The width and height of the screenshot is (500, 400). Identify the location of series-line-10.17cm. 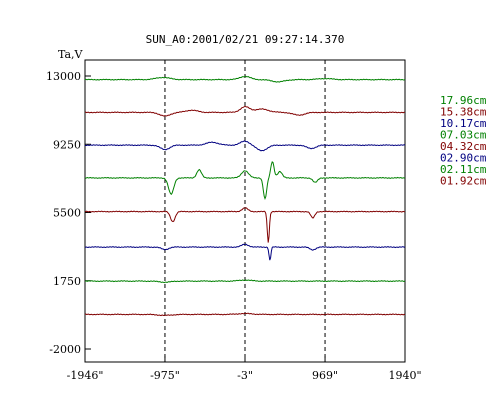
(245, 146).